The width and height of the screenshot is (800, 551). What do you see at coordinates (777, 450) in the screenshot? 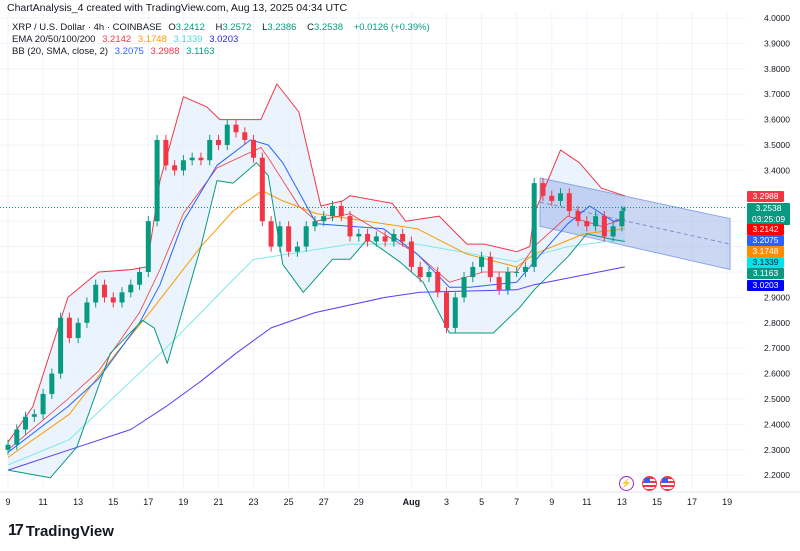
I see `price-tick-label: 2.3000` at bounding box center [777, 450].